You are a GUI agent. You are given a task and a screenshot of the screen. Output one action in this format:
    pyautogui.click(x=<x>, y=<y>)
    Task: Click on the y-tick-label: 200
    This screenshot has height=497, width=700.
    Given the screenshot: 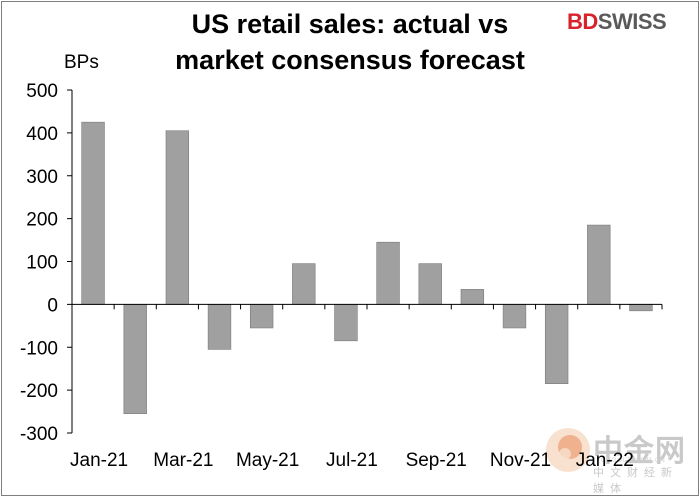 What is the action you would take?
    pyautogui.click(x=42, y=220)
    